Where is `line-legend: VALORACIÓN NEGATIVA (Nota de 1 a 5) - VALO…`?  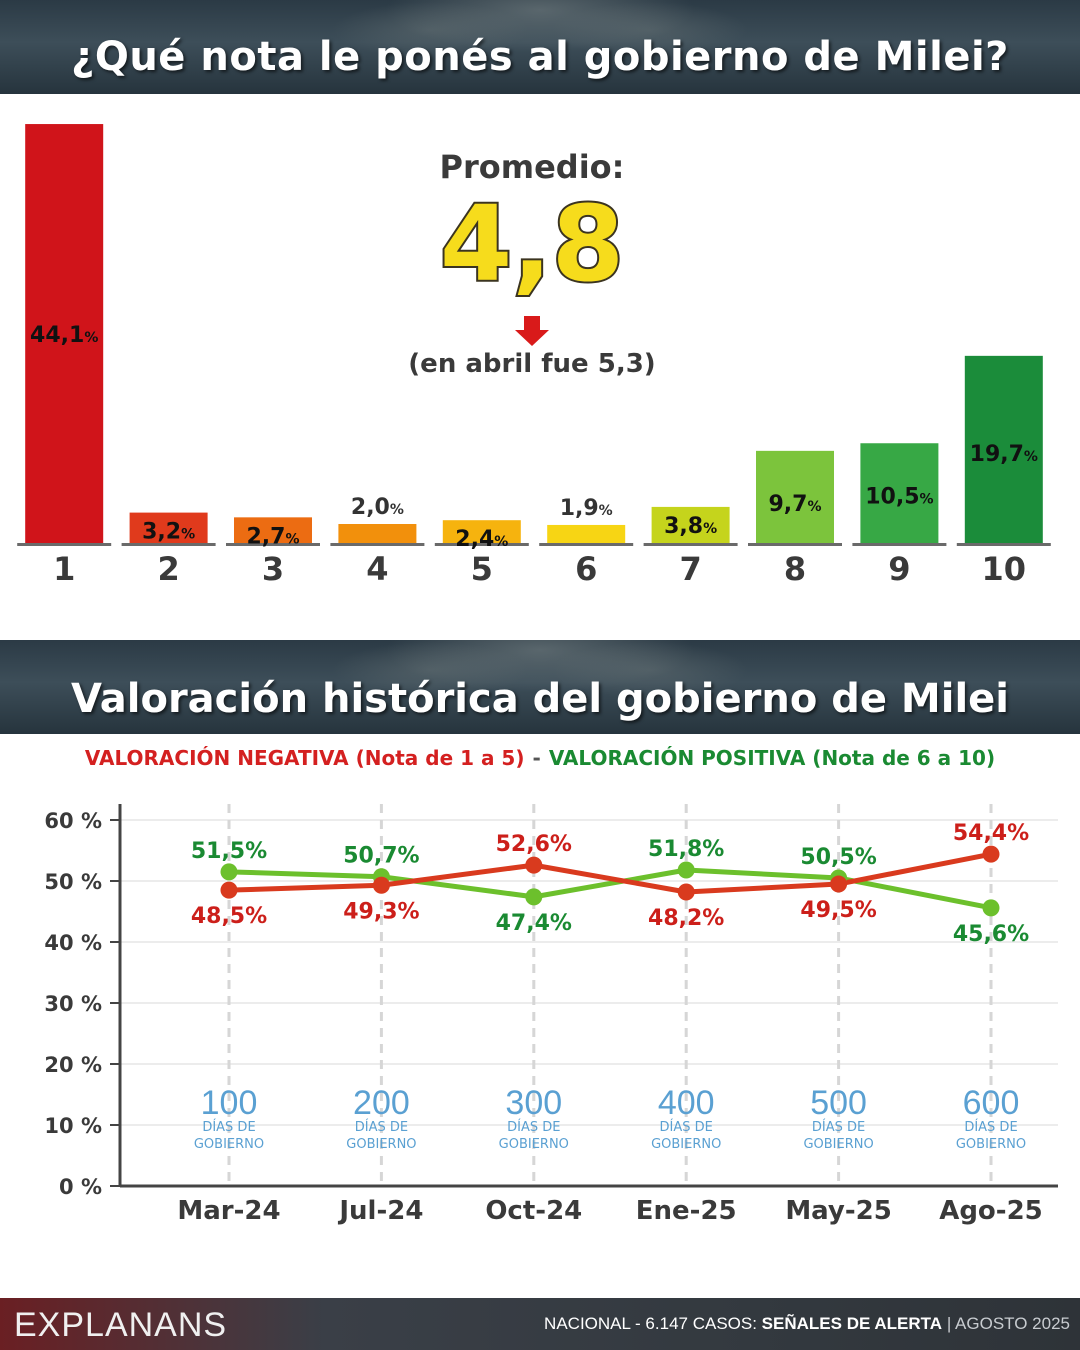 line-legend: VALORACIÓN NEGATIVA (Nota de 1 a 5) - VALO… is located at coordinates (540, 758).